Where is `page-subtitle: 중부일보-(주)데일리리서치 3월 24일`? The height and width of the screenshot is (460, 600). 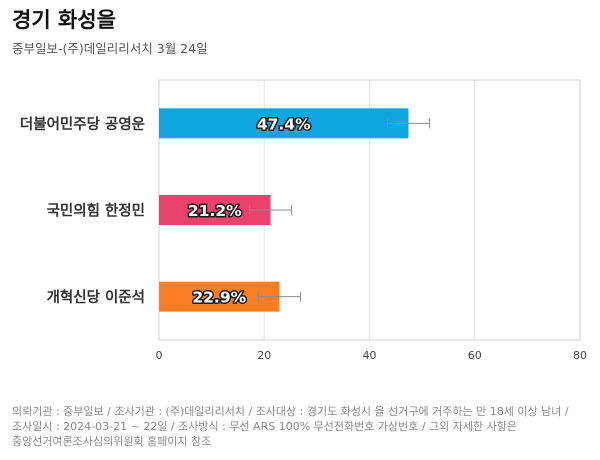
page-subtitle: 중부일보-(주)데일리리서치 3월 24일 is located at coordinates (110, 48).